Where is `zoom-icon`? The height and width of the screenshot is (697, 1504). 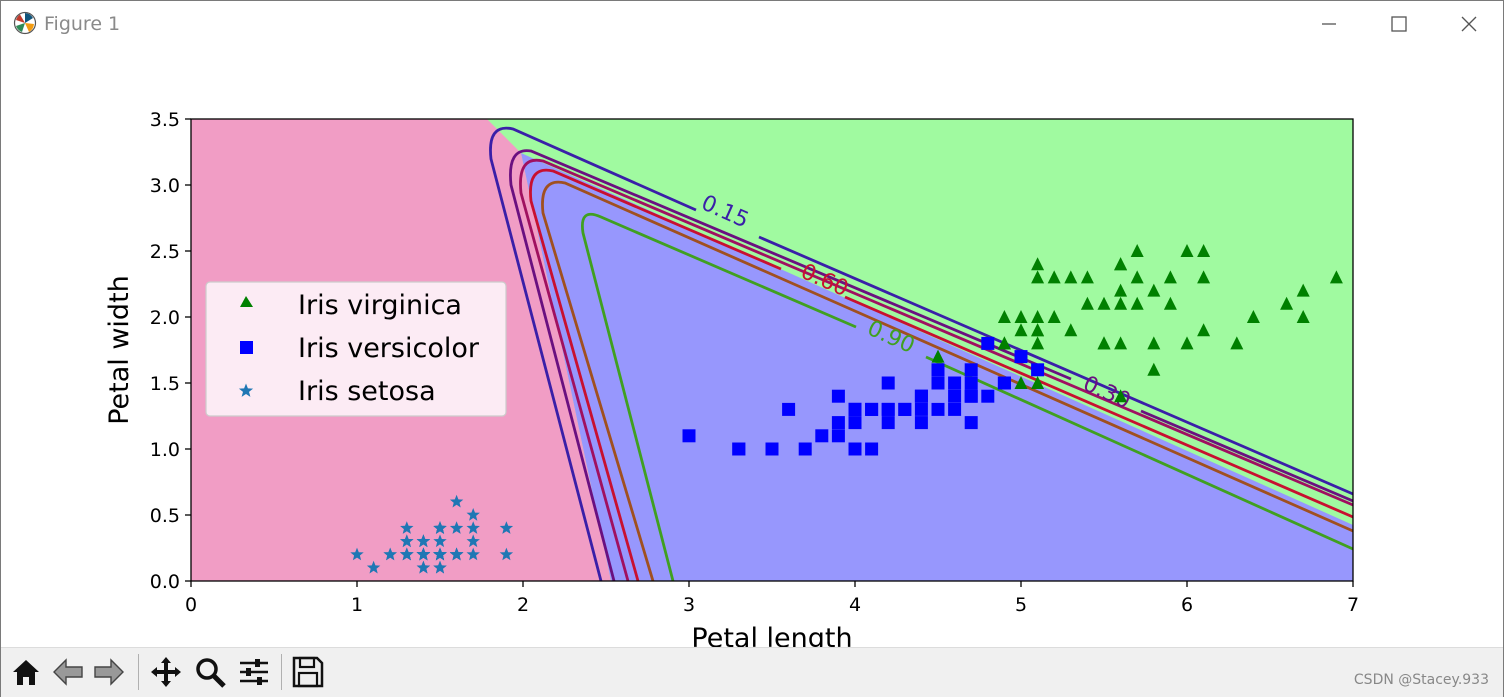
zoom-icon is located at coordinates (211, 673).